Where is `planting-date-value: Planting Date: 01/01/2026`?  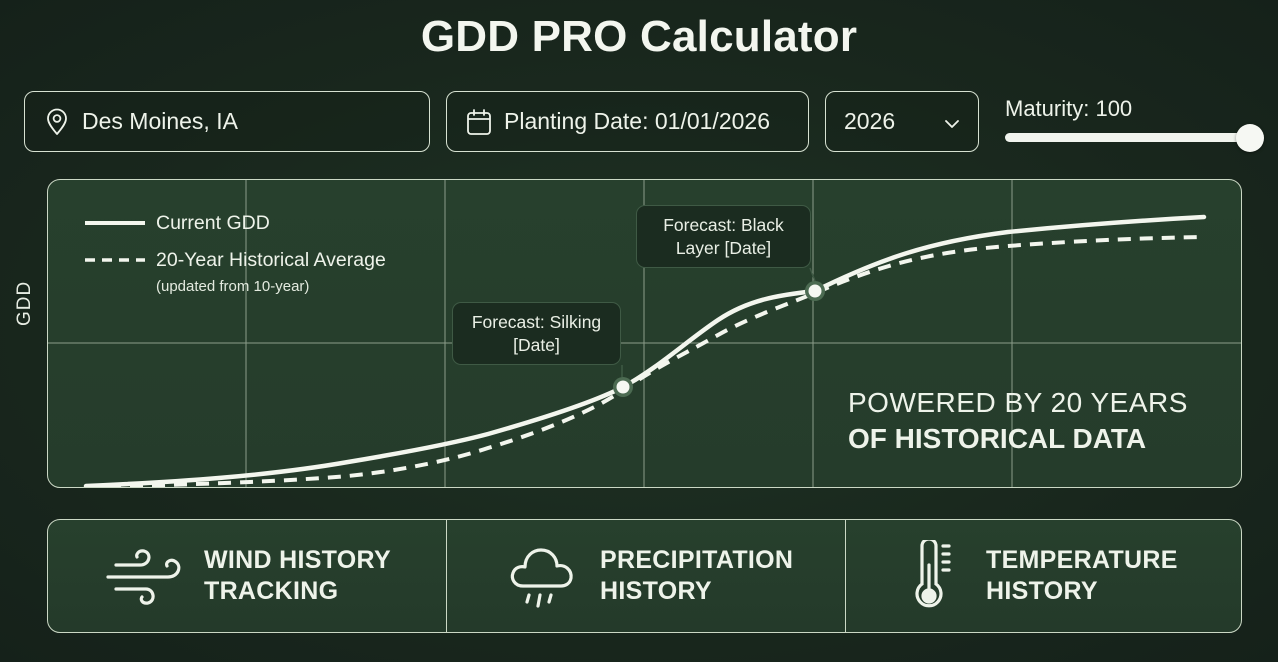
planting-date-value: Planting Date: 01/01/2026 is located at coordinates (637, 121).